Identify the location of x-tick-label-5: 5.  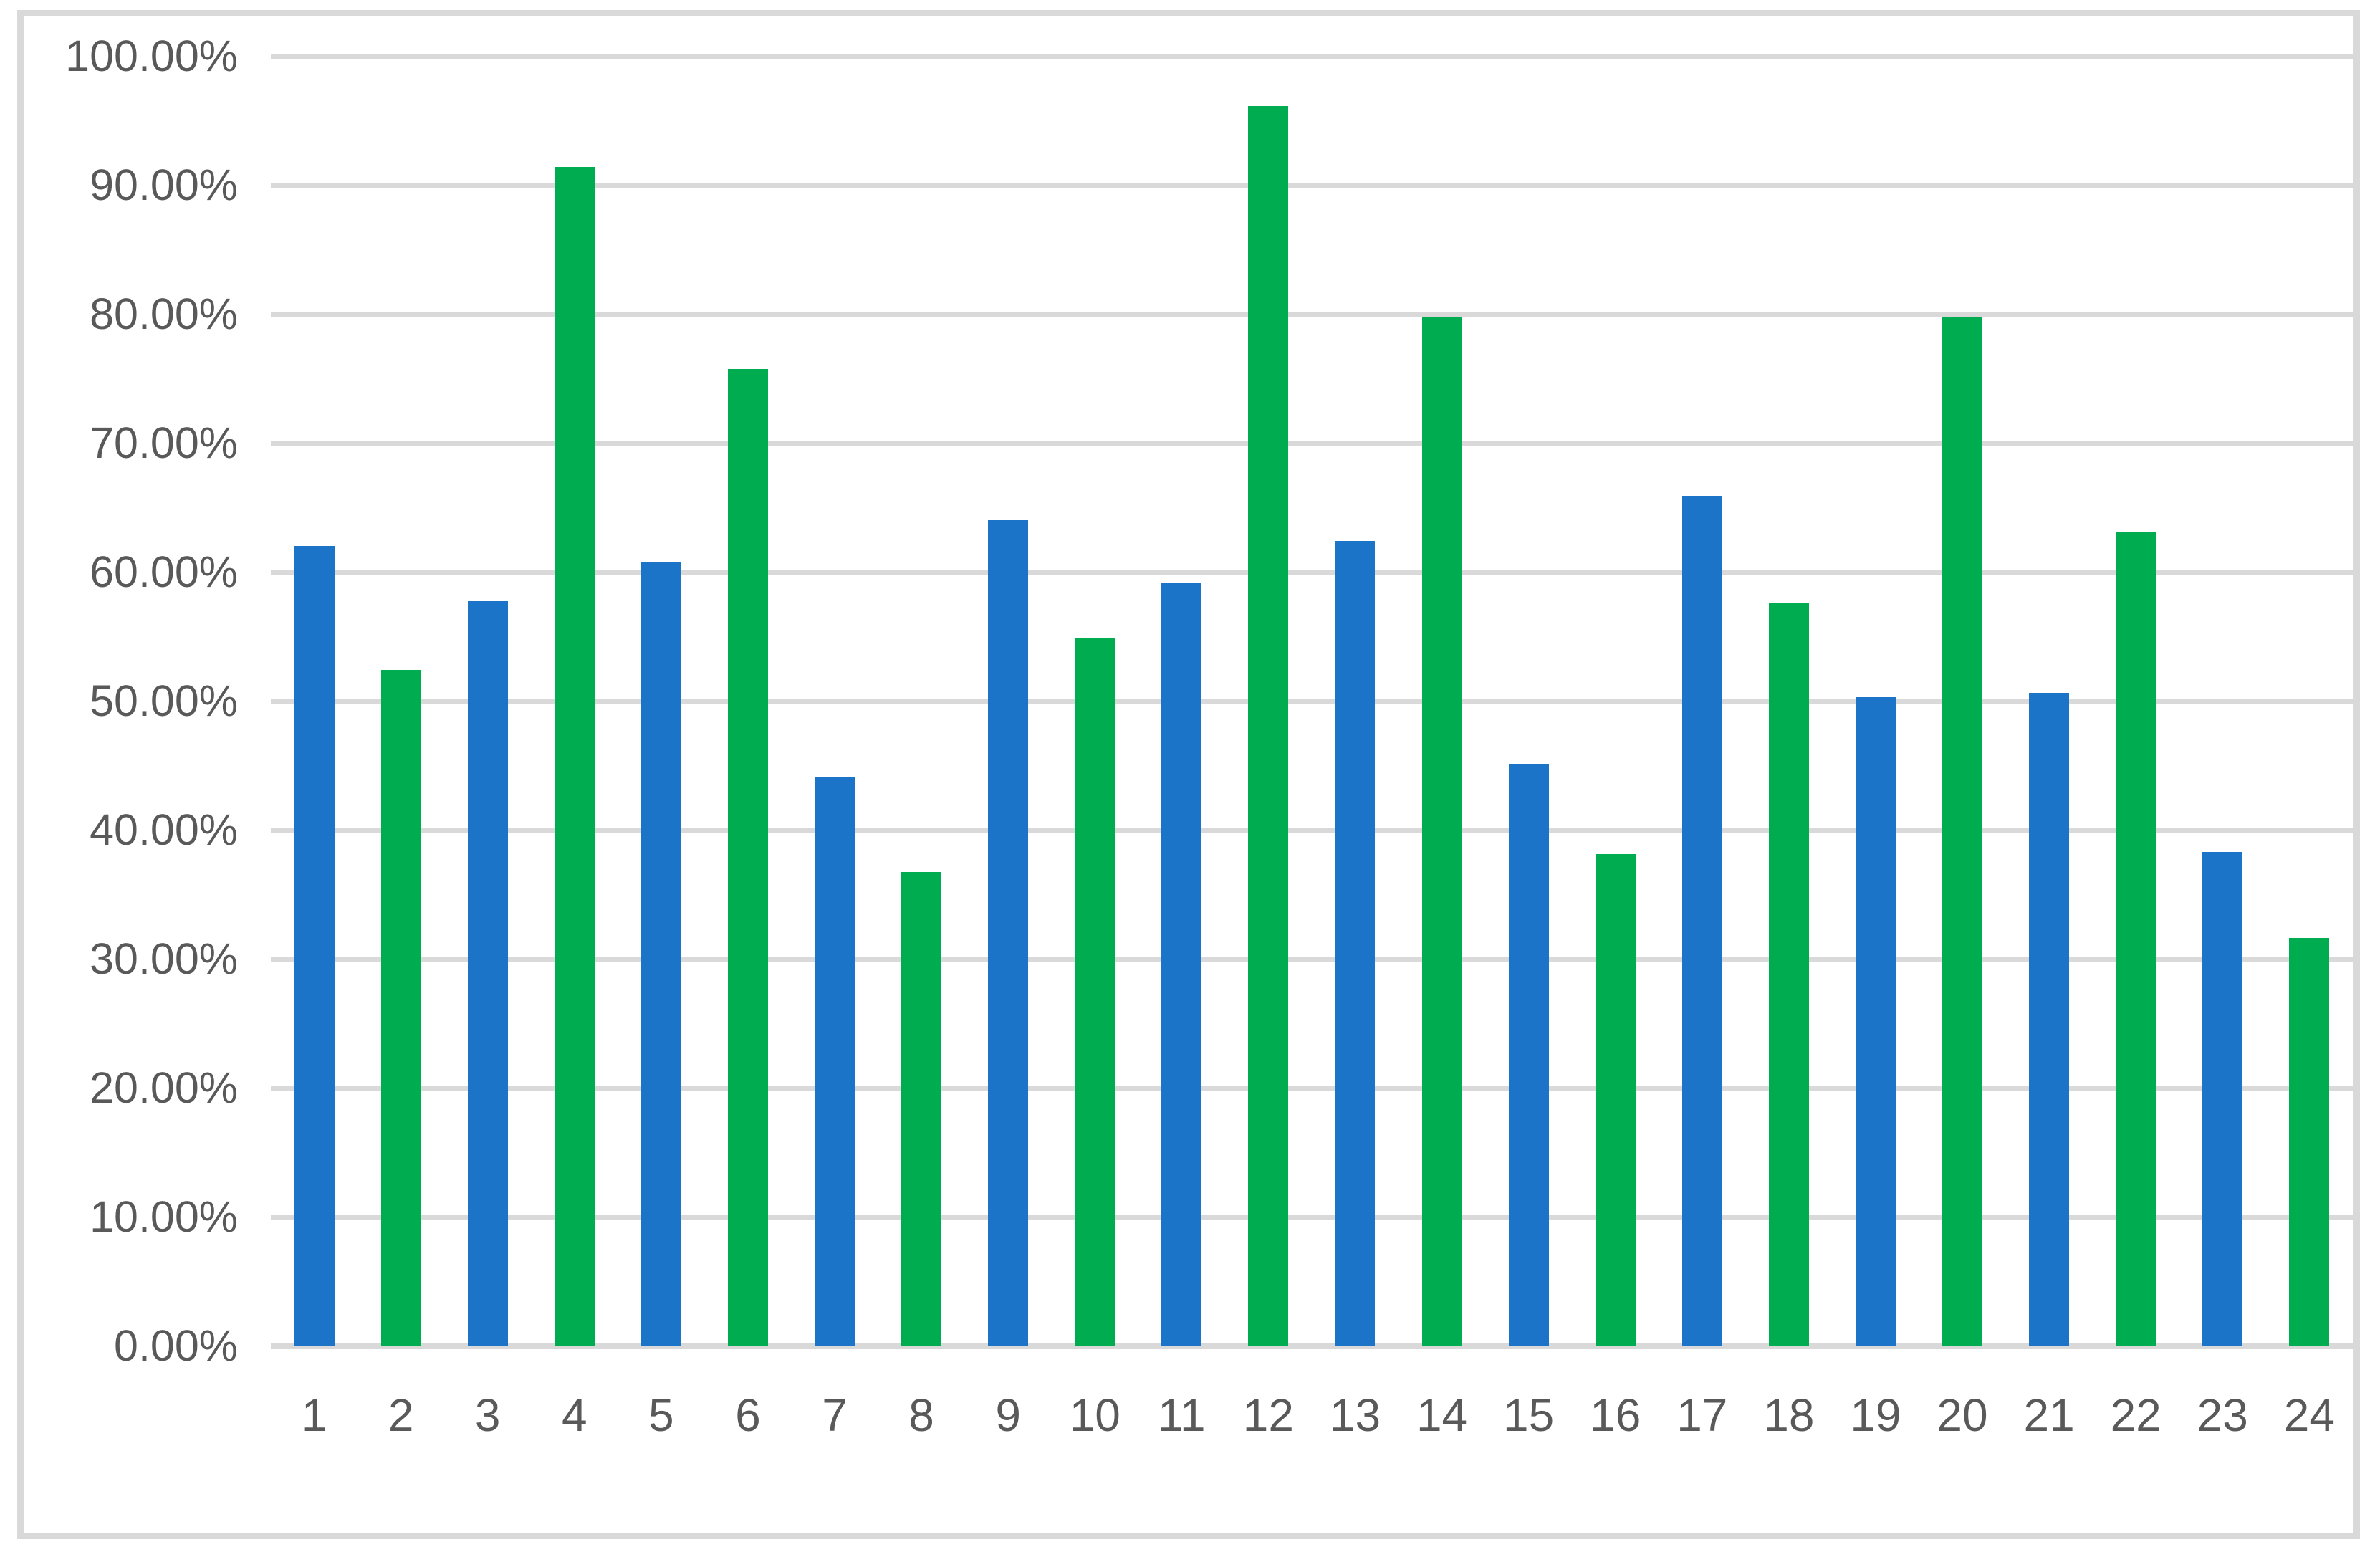
(661, 1415).